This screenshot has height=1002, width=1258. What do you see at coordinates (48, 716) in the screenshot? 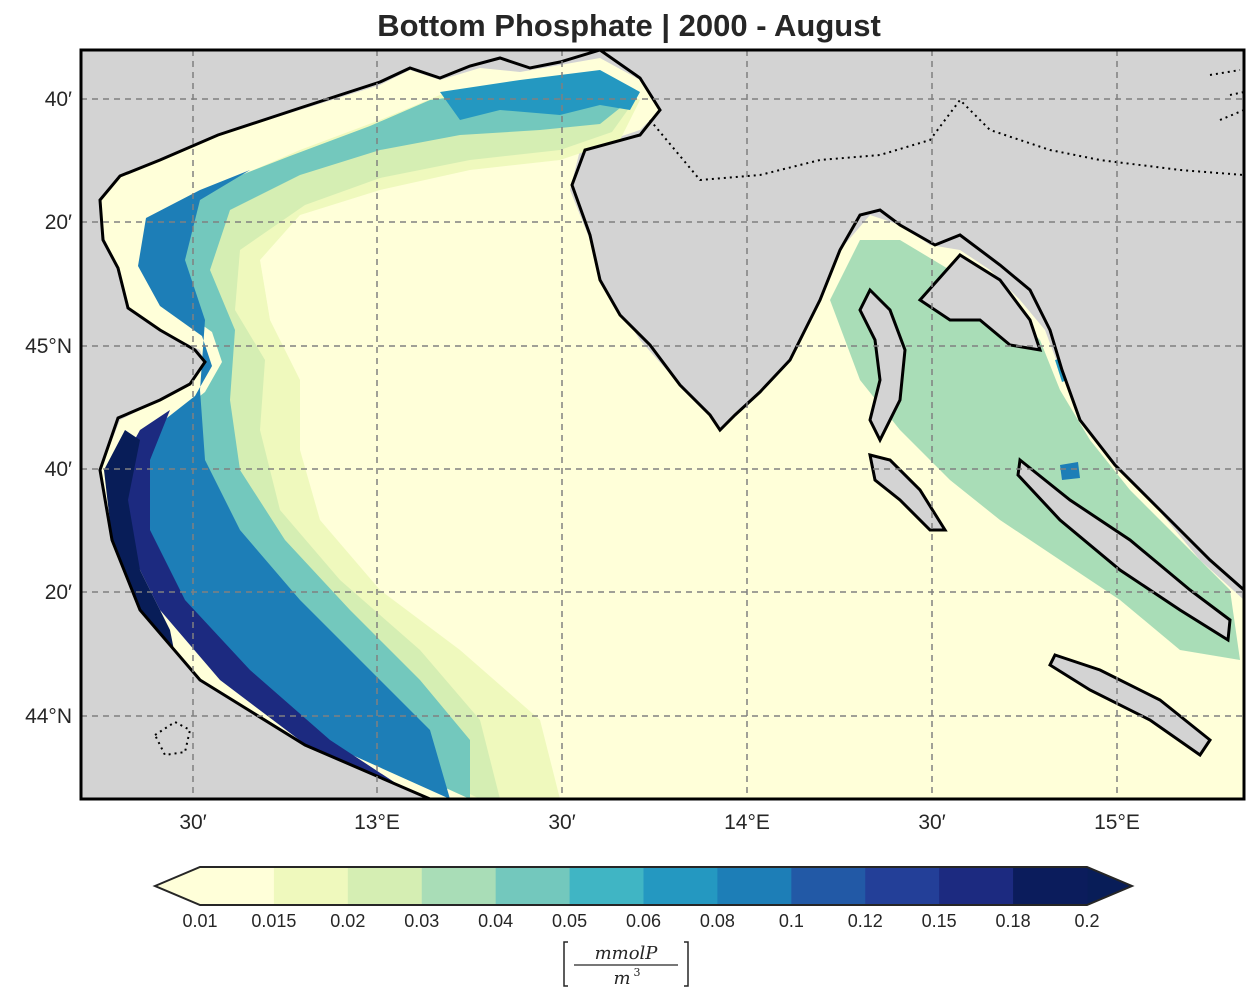
I see `lat-tick-label: 44°N` at bounding box center [48, 716].